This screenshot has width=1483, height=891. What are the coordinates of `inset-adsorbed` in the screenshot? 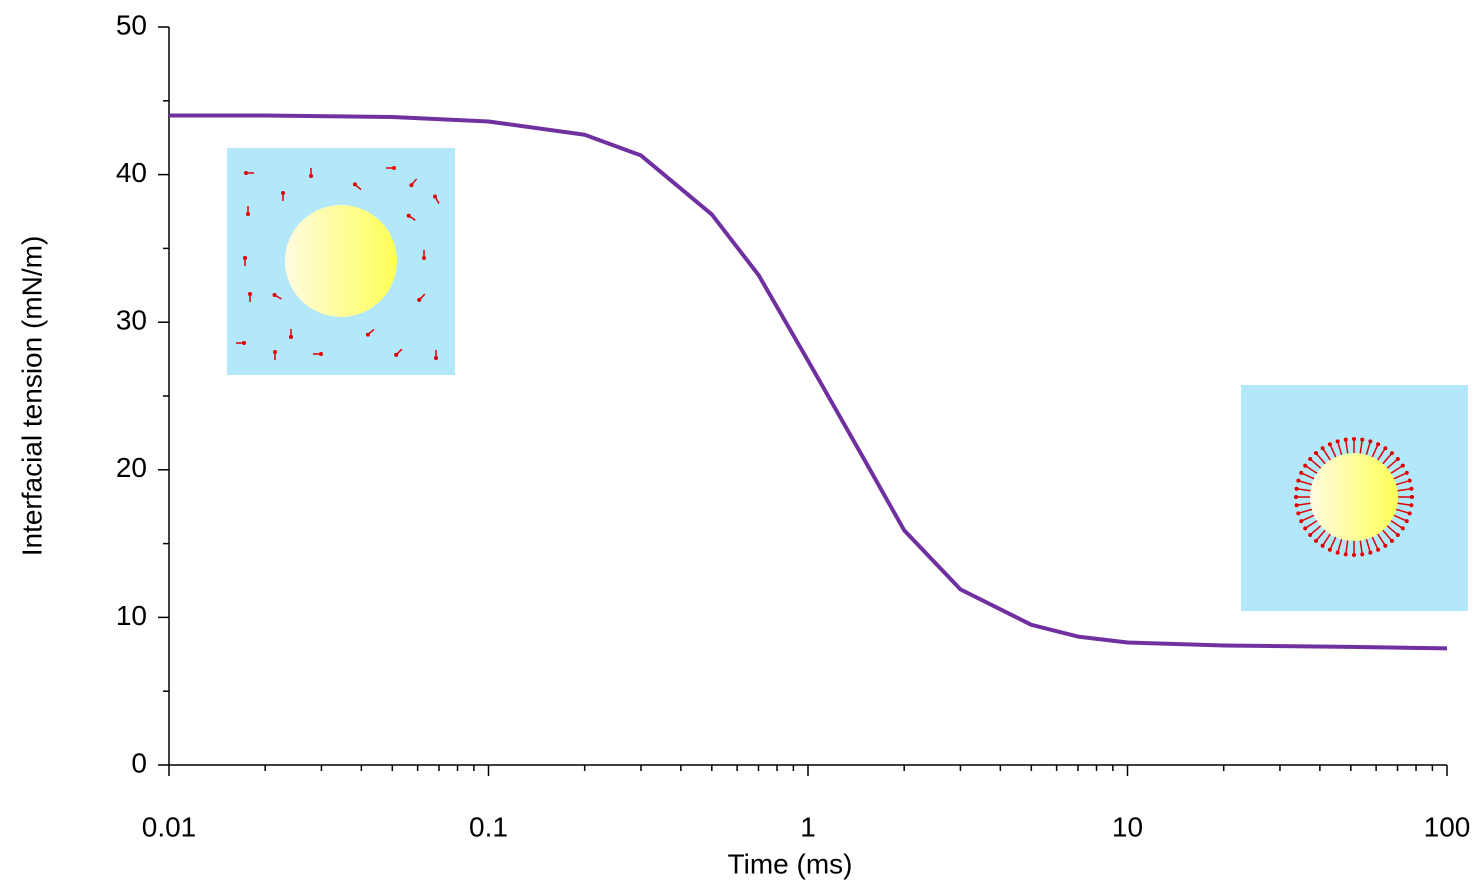 It's located at (1354, 498).